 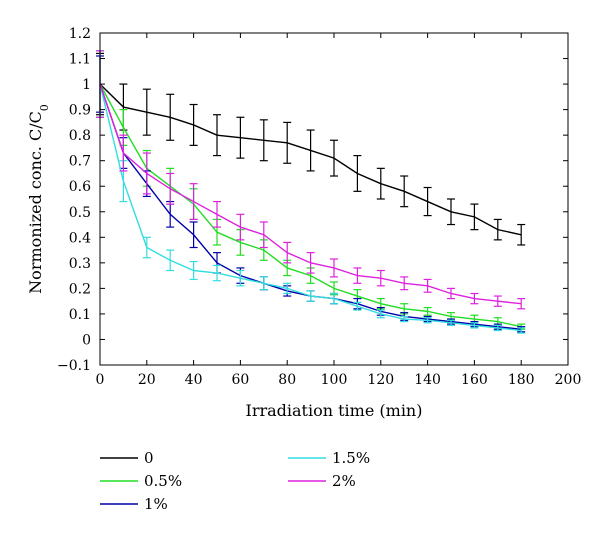 I want to click on y-tick-label: 0.5, so click(x=80, y=213).